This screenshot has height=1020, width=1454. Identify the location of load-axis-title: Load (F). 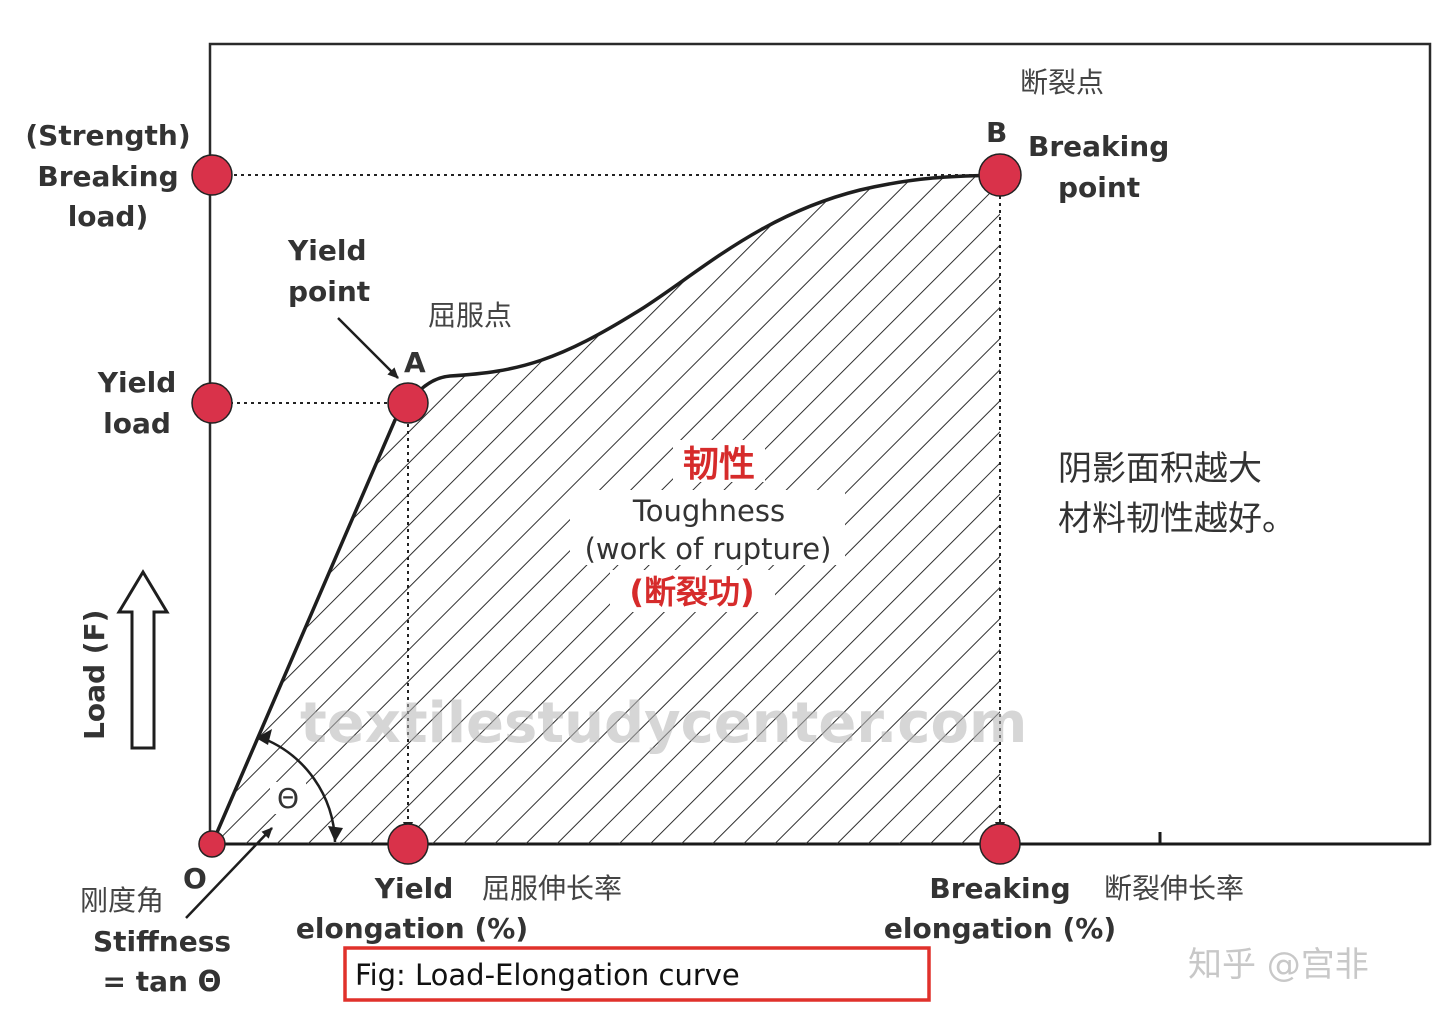
(94, 675).